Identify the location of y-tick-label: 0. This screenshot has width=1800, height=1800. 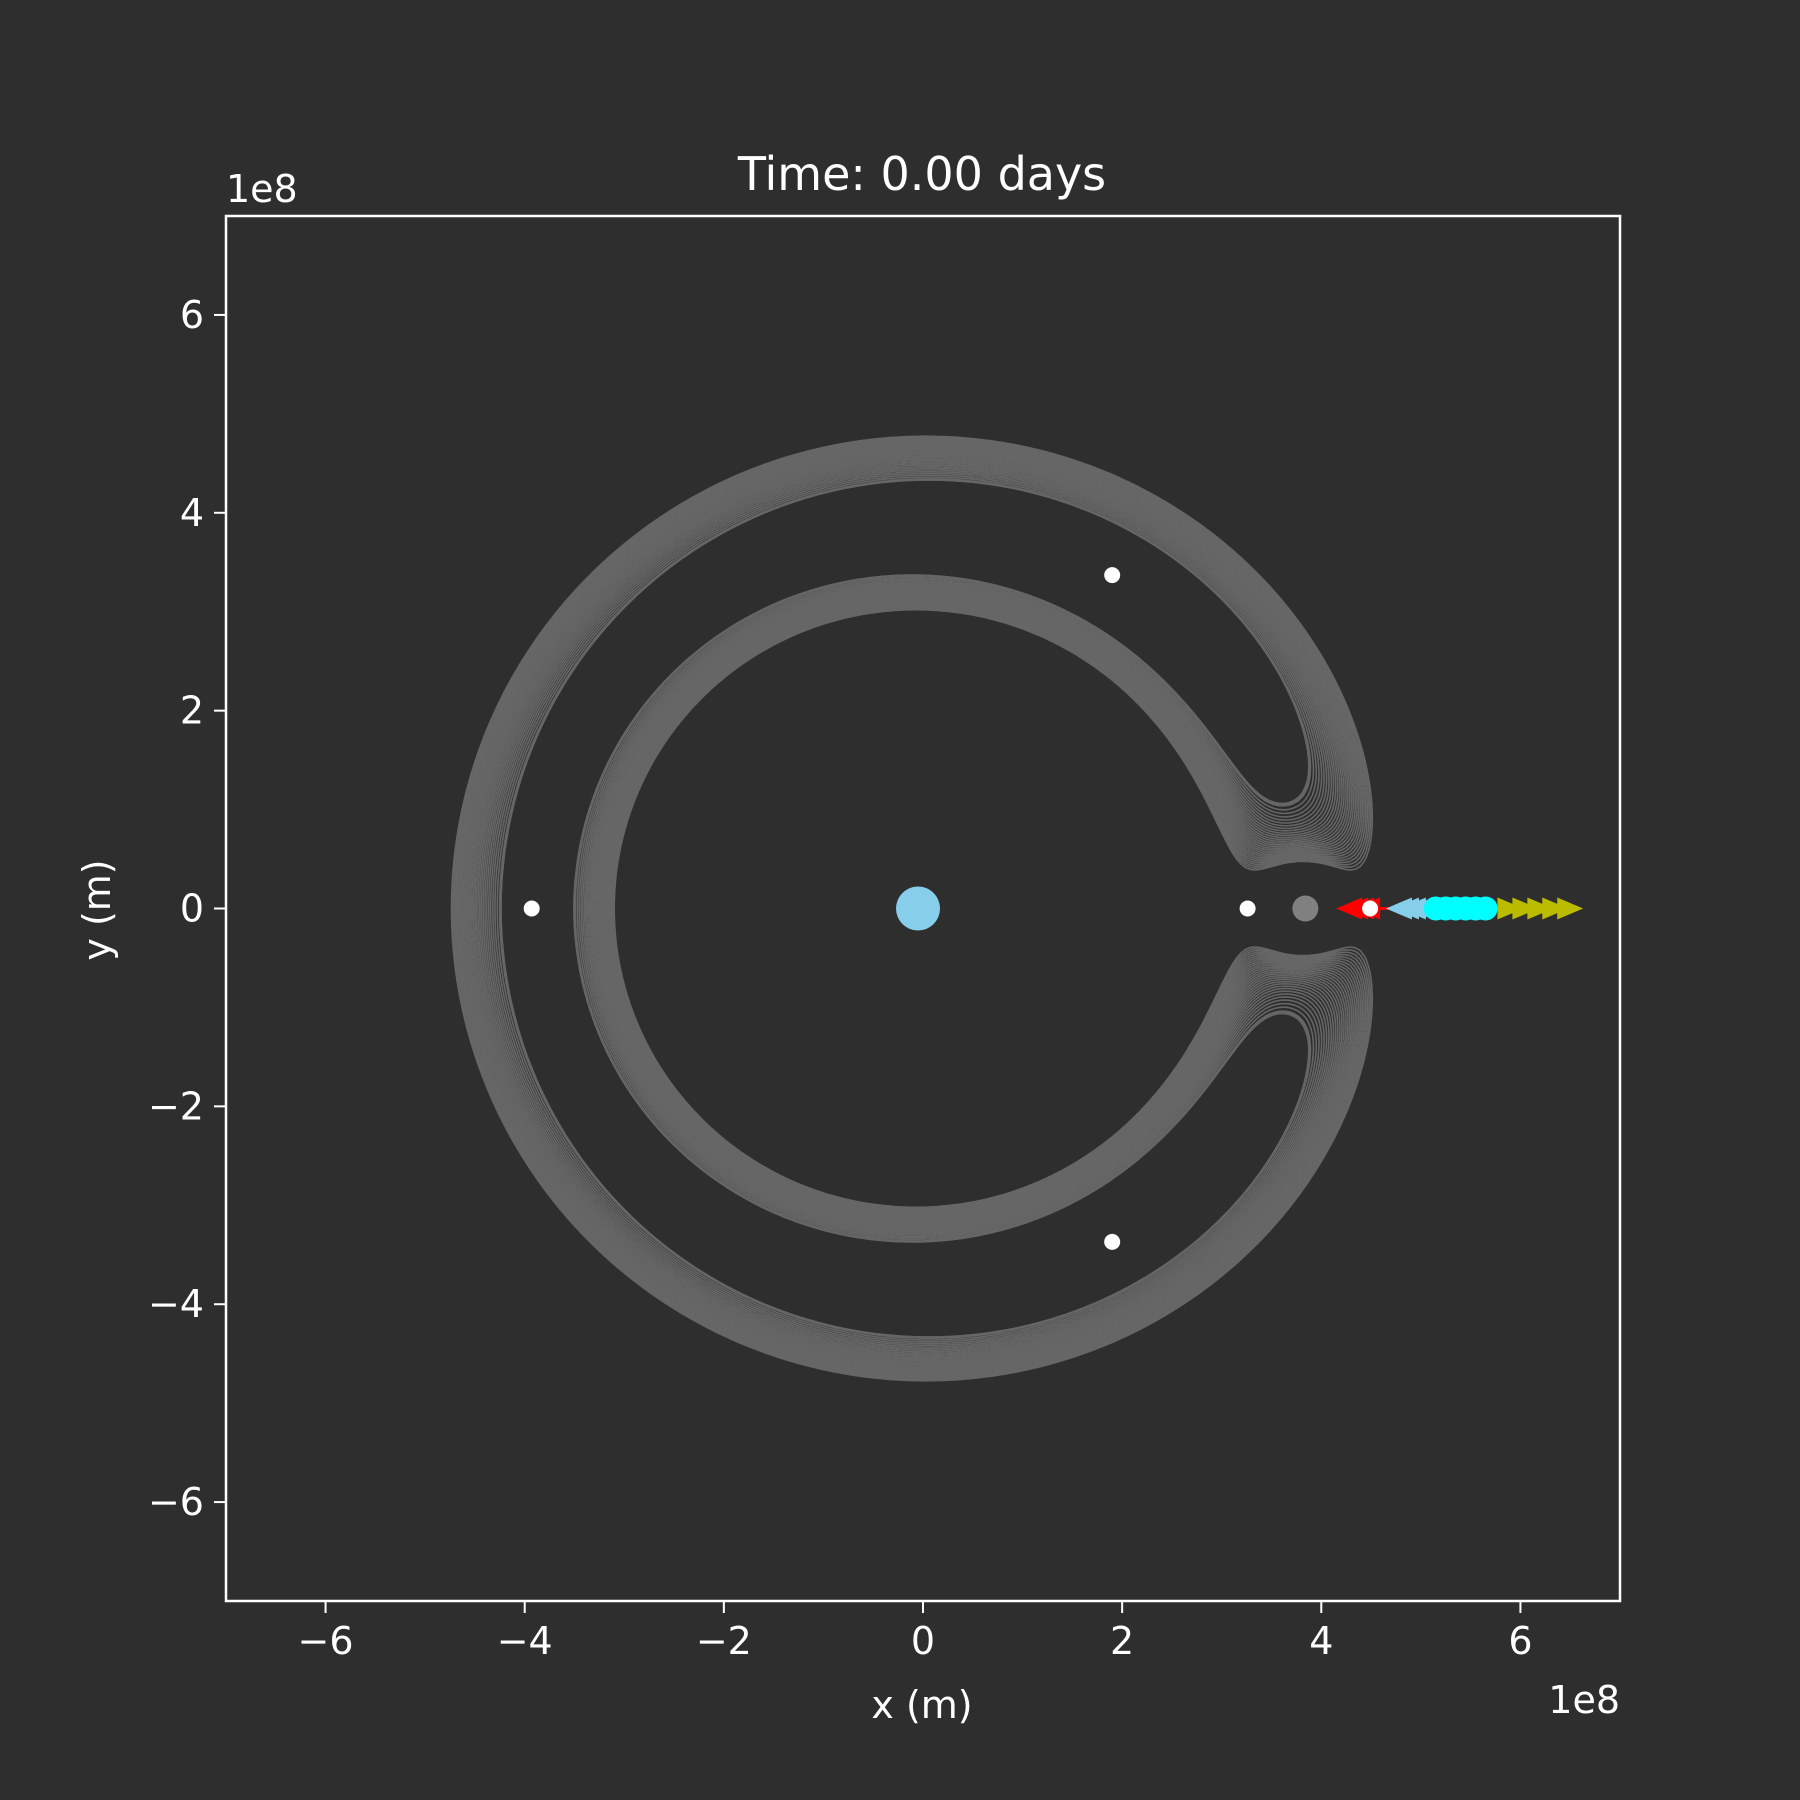
(192, 909).